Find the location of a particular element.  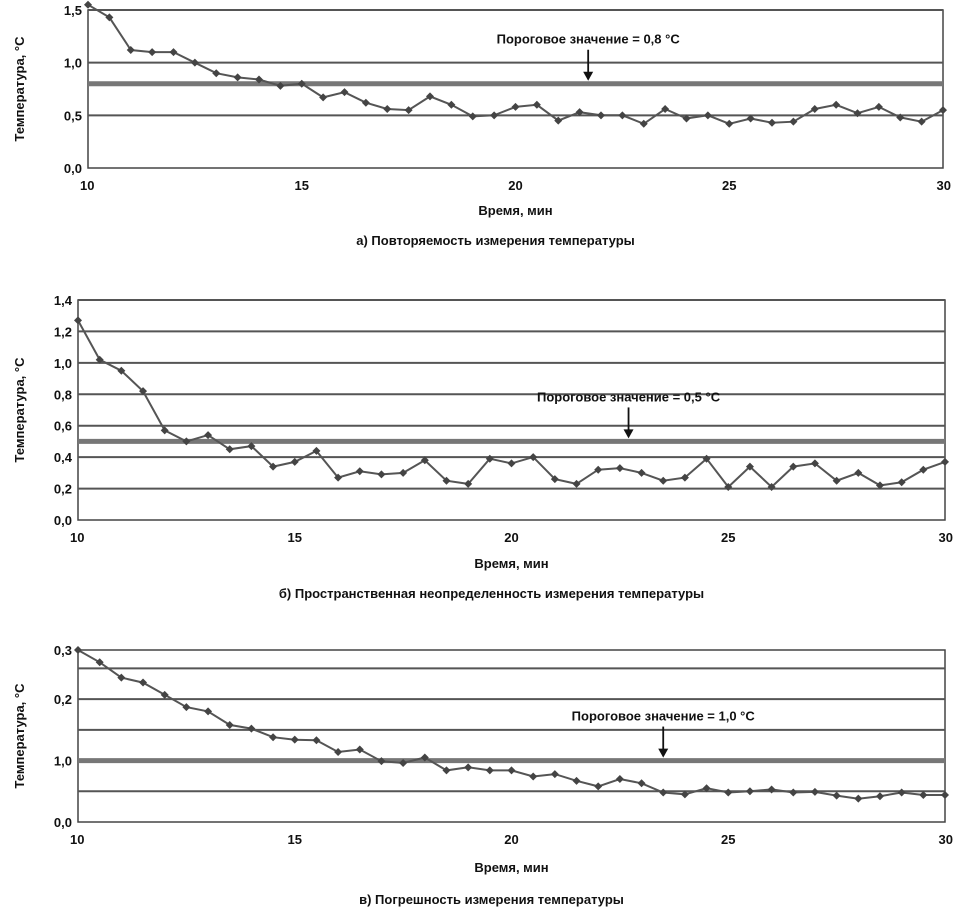

chart-1-x-tick-label: 15 is located at coordinates (302, 185).